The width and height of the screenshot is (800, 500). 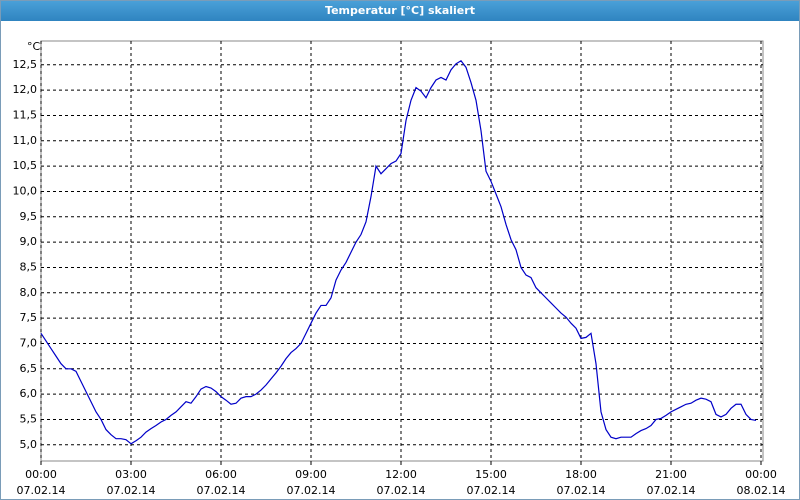 I want to click on y-tick-label: 10,0, so click(x=25, y=190).